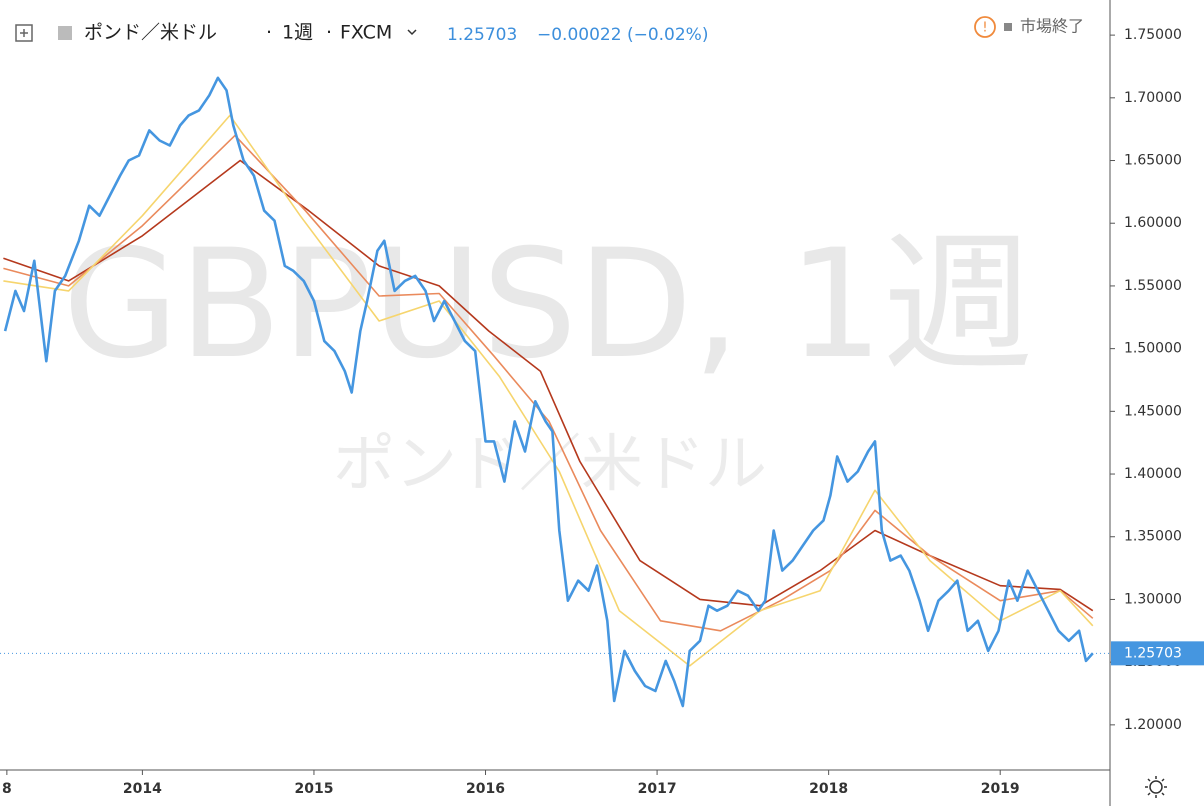 This screenshot has width=1204, height=810. What do you see at coordinates (65, 33) in the screenshot?
I see `symbol-icon` at bounding box center [65, 33].